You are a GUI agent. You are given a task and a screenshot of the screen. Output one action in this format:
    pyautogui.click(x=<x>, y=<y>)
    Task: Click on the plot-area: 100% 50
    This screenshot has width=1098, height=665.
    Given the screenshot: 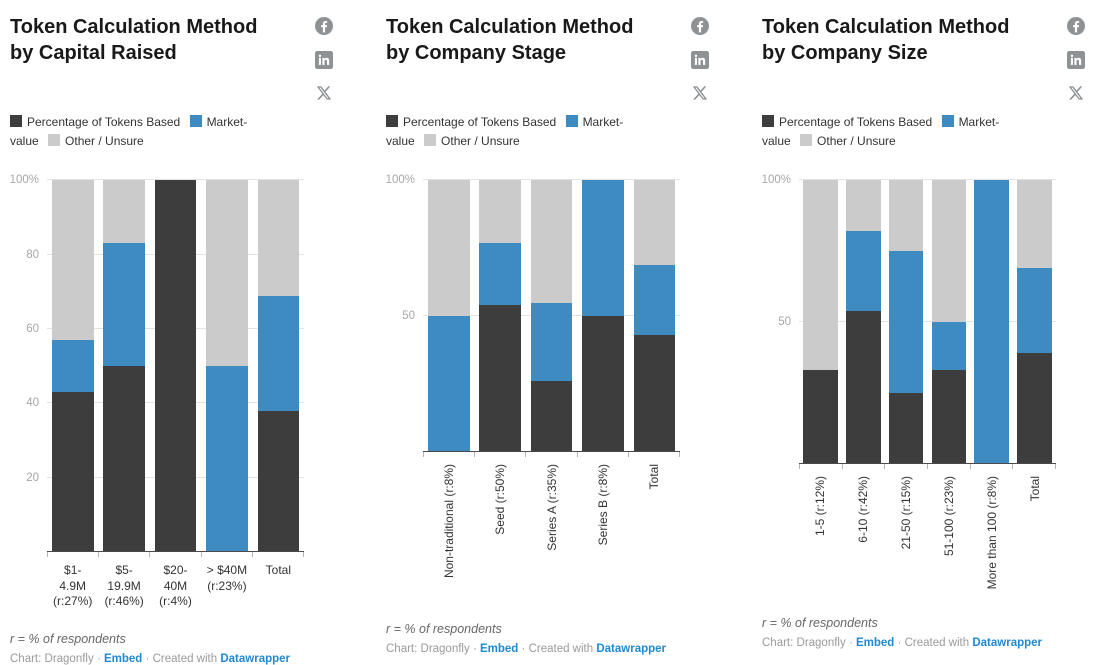 What is the action you would take?
    pyautogui.click(x=909, y=319)
    